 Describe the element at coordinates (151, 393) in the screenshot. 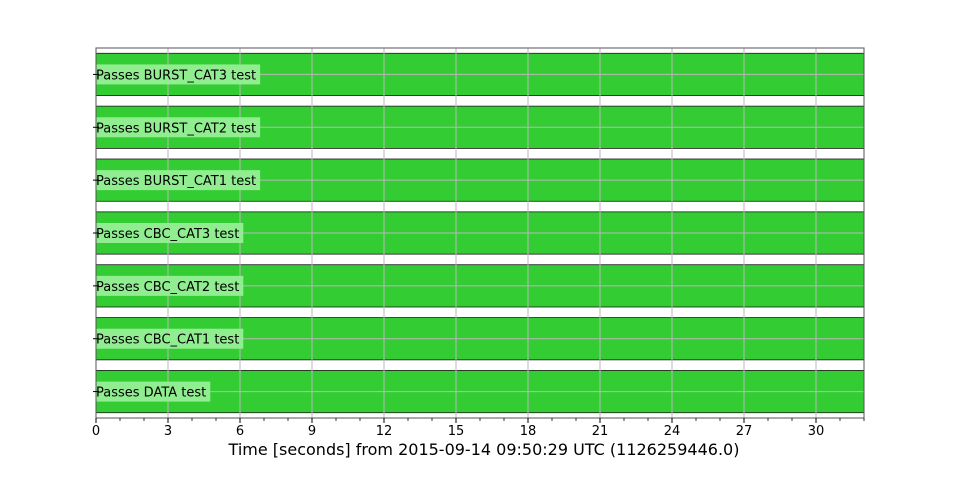

I see `row-label-6: Passes DATA test` at that location.